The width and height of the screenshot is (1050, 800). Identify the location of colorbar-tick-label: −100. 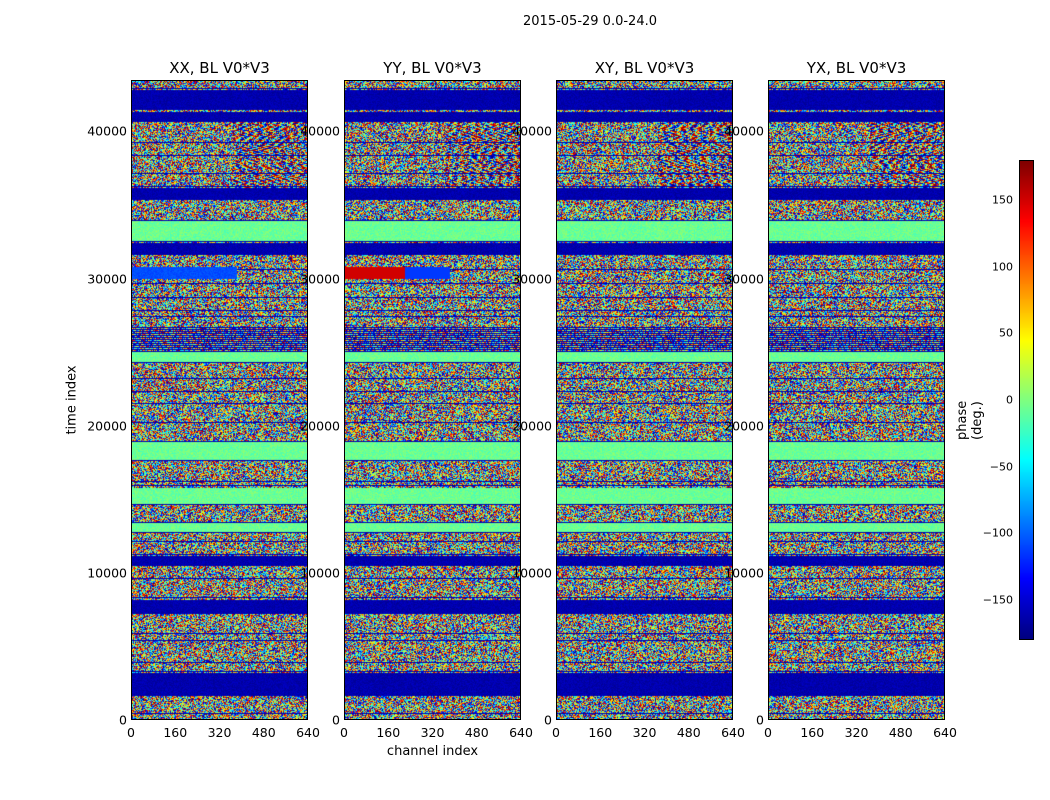
(997, 533).